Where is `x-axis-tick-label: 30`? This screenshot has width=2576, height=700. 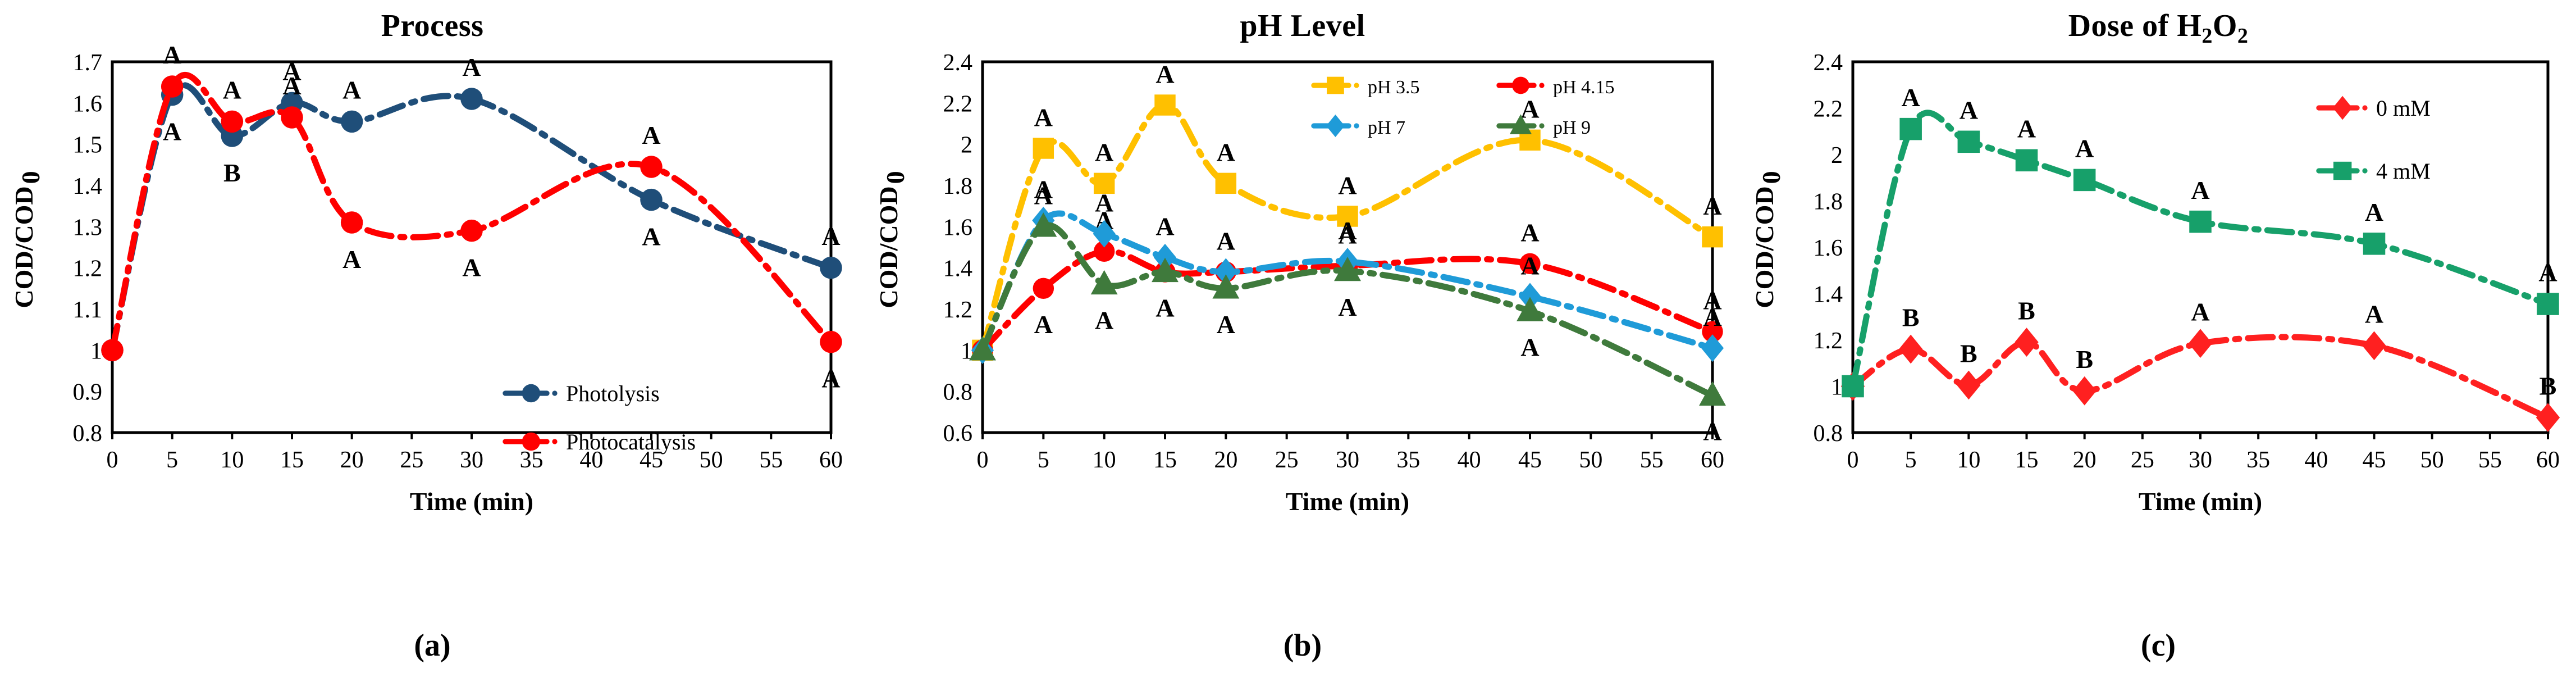 x-axis-tick-label: 30 is located at coordinates (2200, 460).